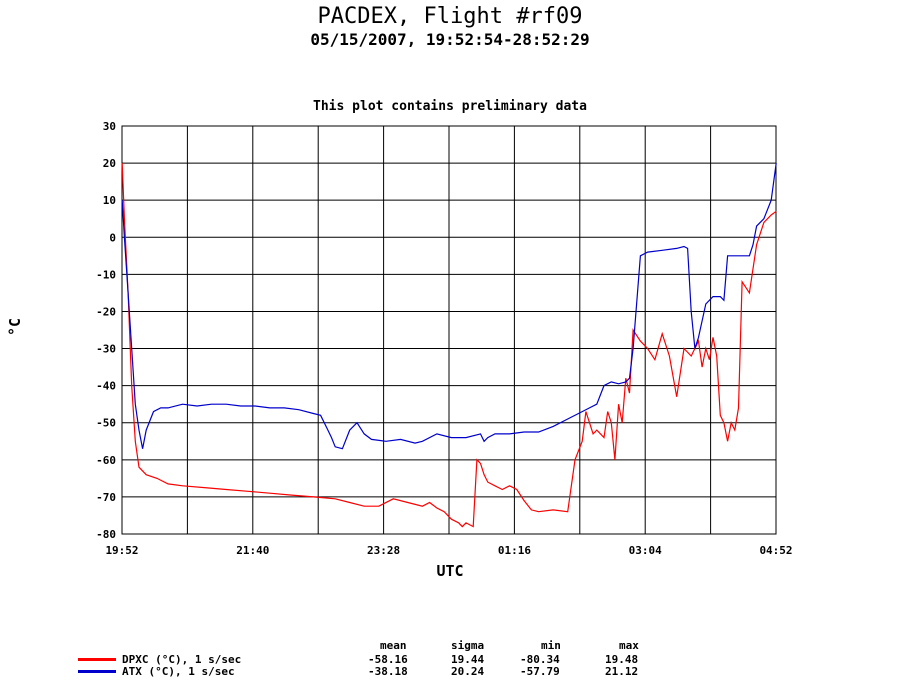 The width and height of the screenshot is (900, 683). Describe the element at coordinates (468, 671) in the screenshot. I see `stat-atx-sigma: 20.24` at that location.